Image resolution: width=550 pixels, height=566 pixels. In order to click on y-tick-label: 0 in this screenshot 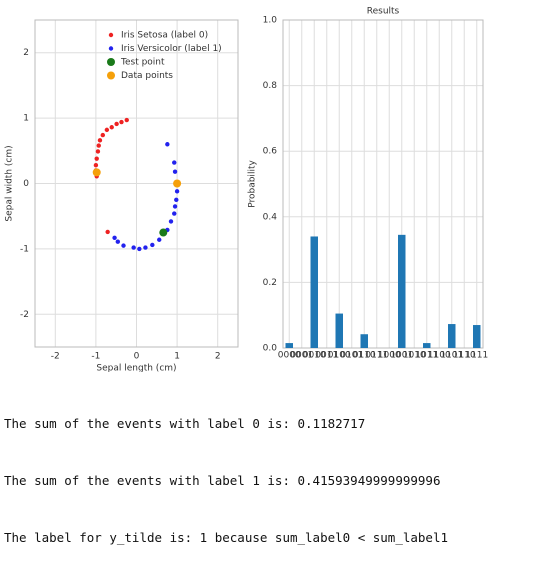, I will do `click(26, 184)`.